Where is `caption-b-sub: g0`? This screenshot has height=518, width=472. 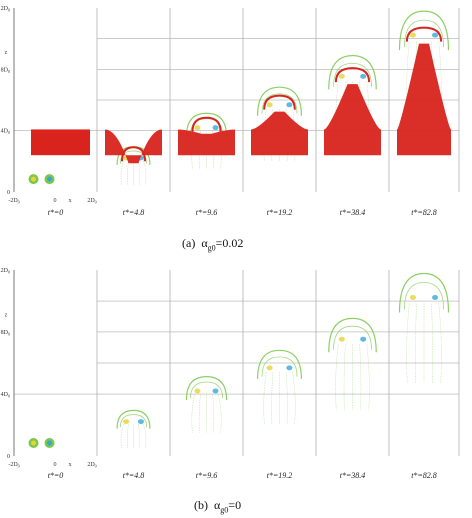 caption-b-sub: g0 is located at coordinates (224, 510).